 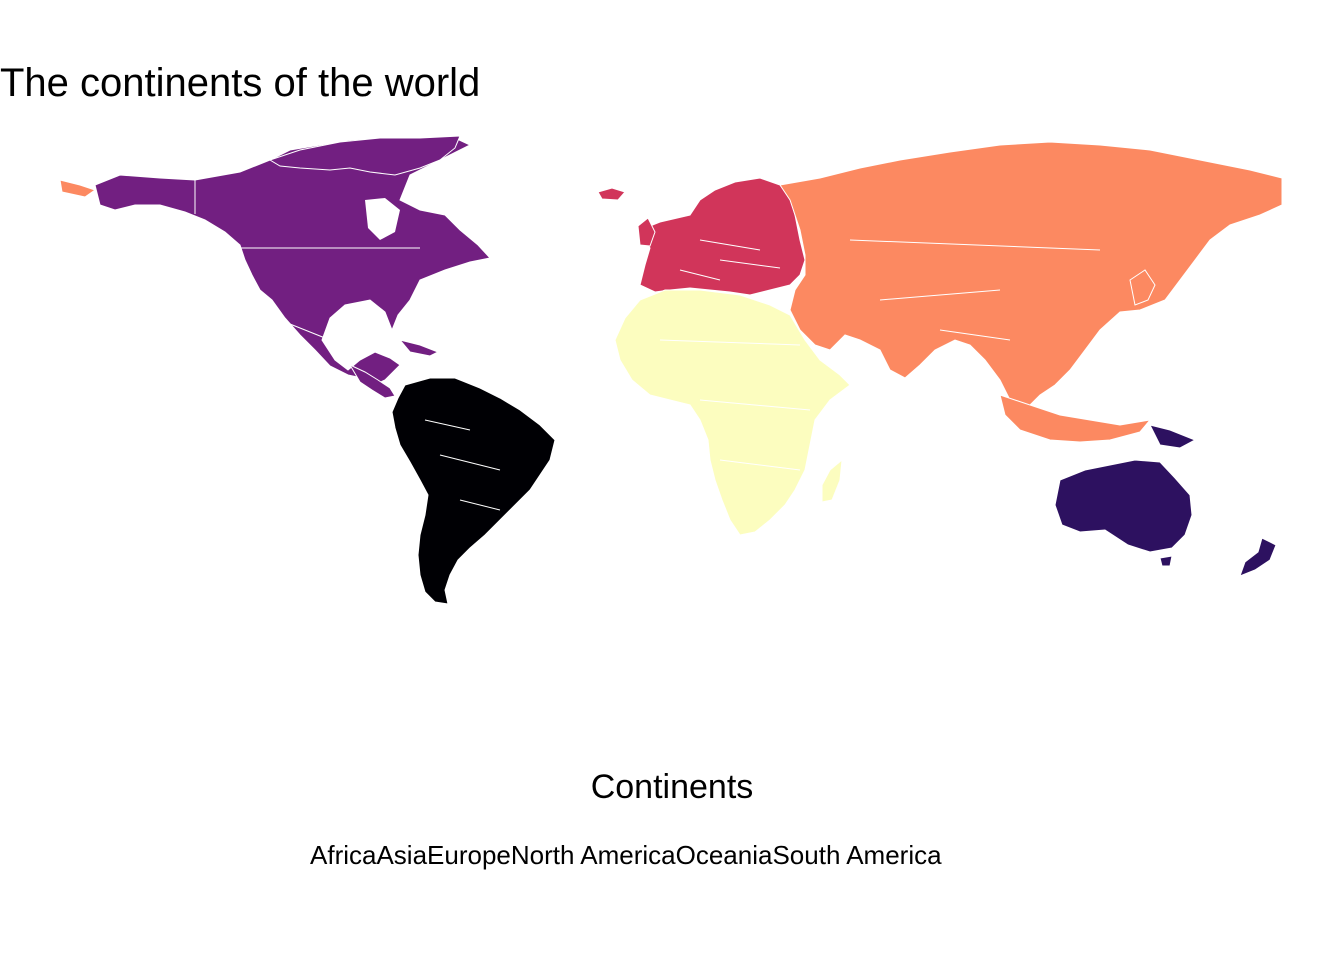 I want to click on legend-item-oceania: Oceania, so click(x=724, y=846).